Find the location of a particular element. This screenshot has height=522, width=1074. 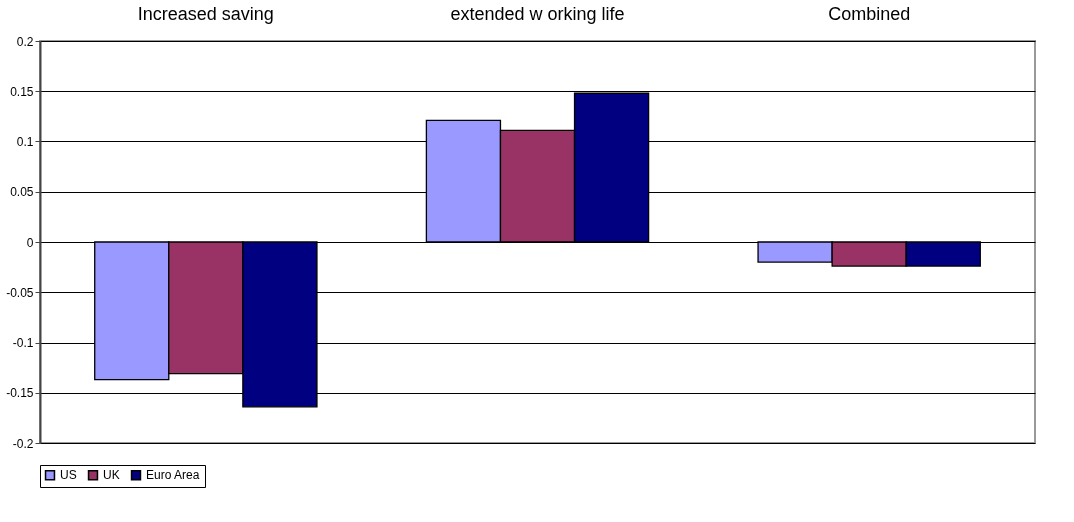

y-tick-label: -0.1 is located at coordinates (23, 343).